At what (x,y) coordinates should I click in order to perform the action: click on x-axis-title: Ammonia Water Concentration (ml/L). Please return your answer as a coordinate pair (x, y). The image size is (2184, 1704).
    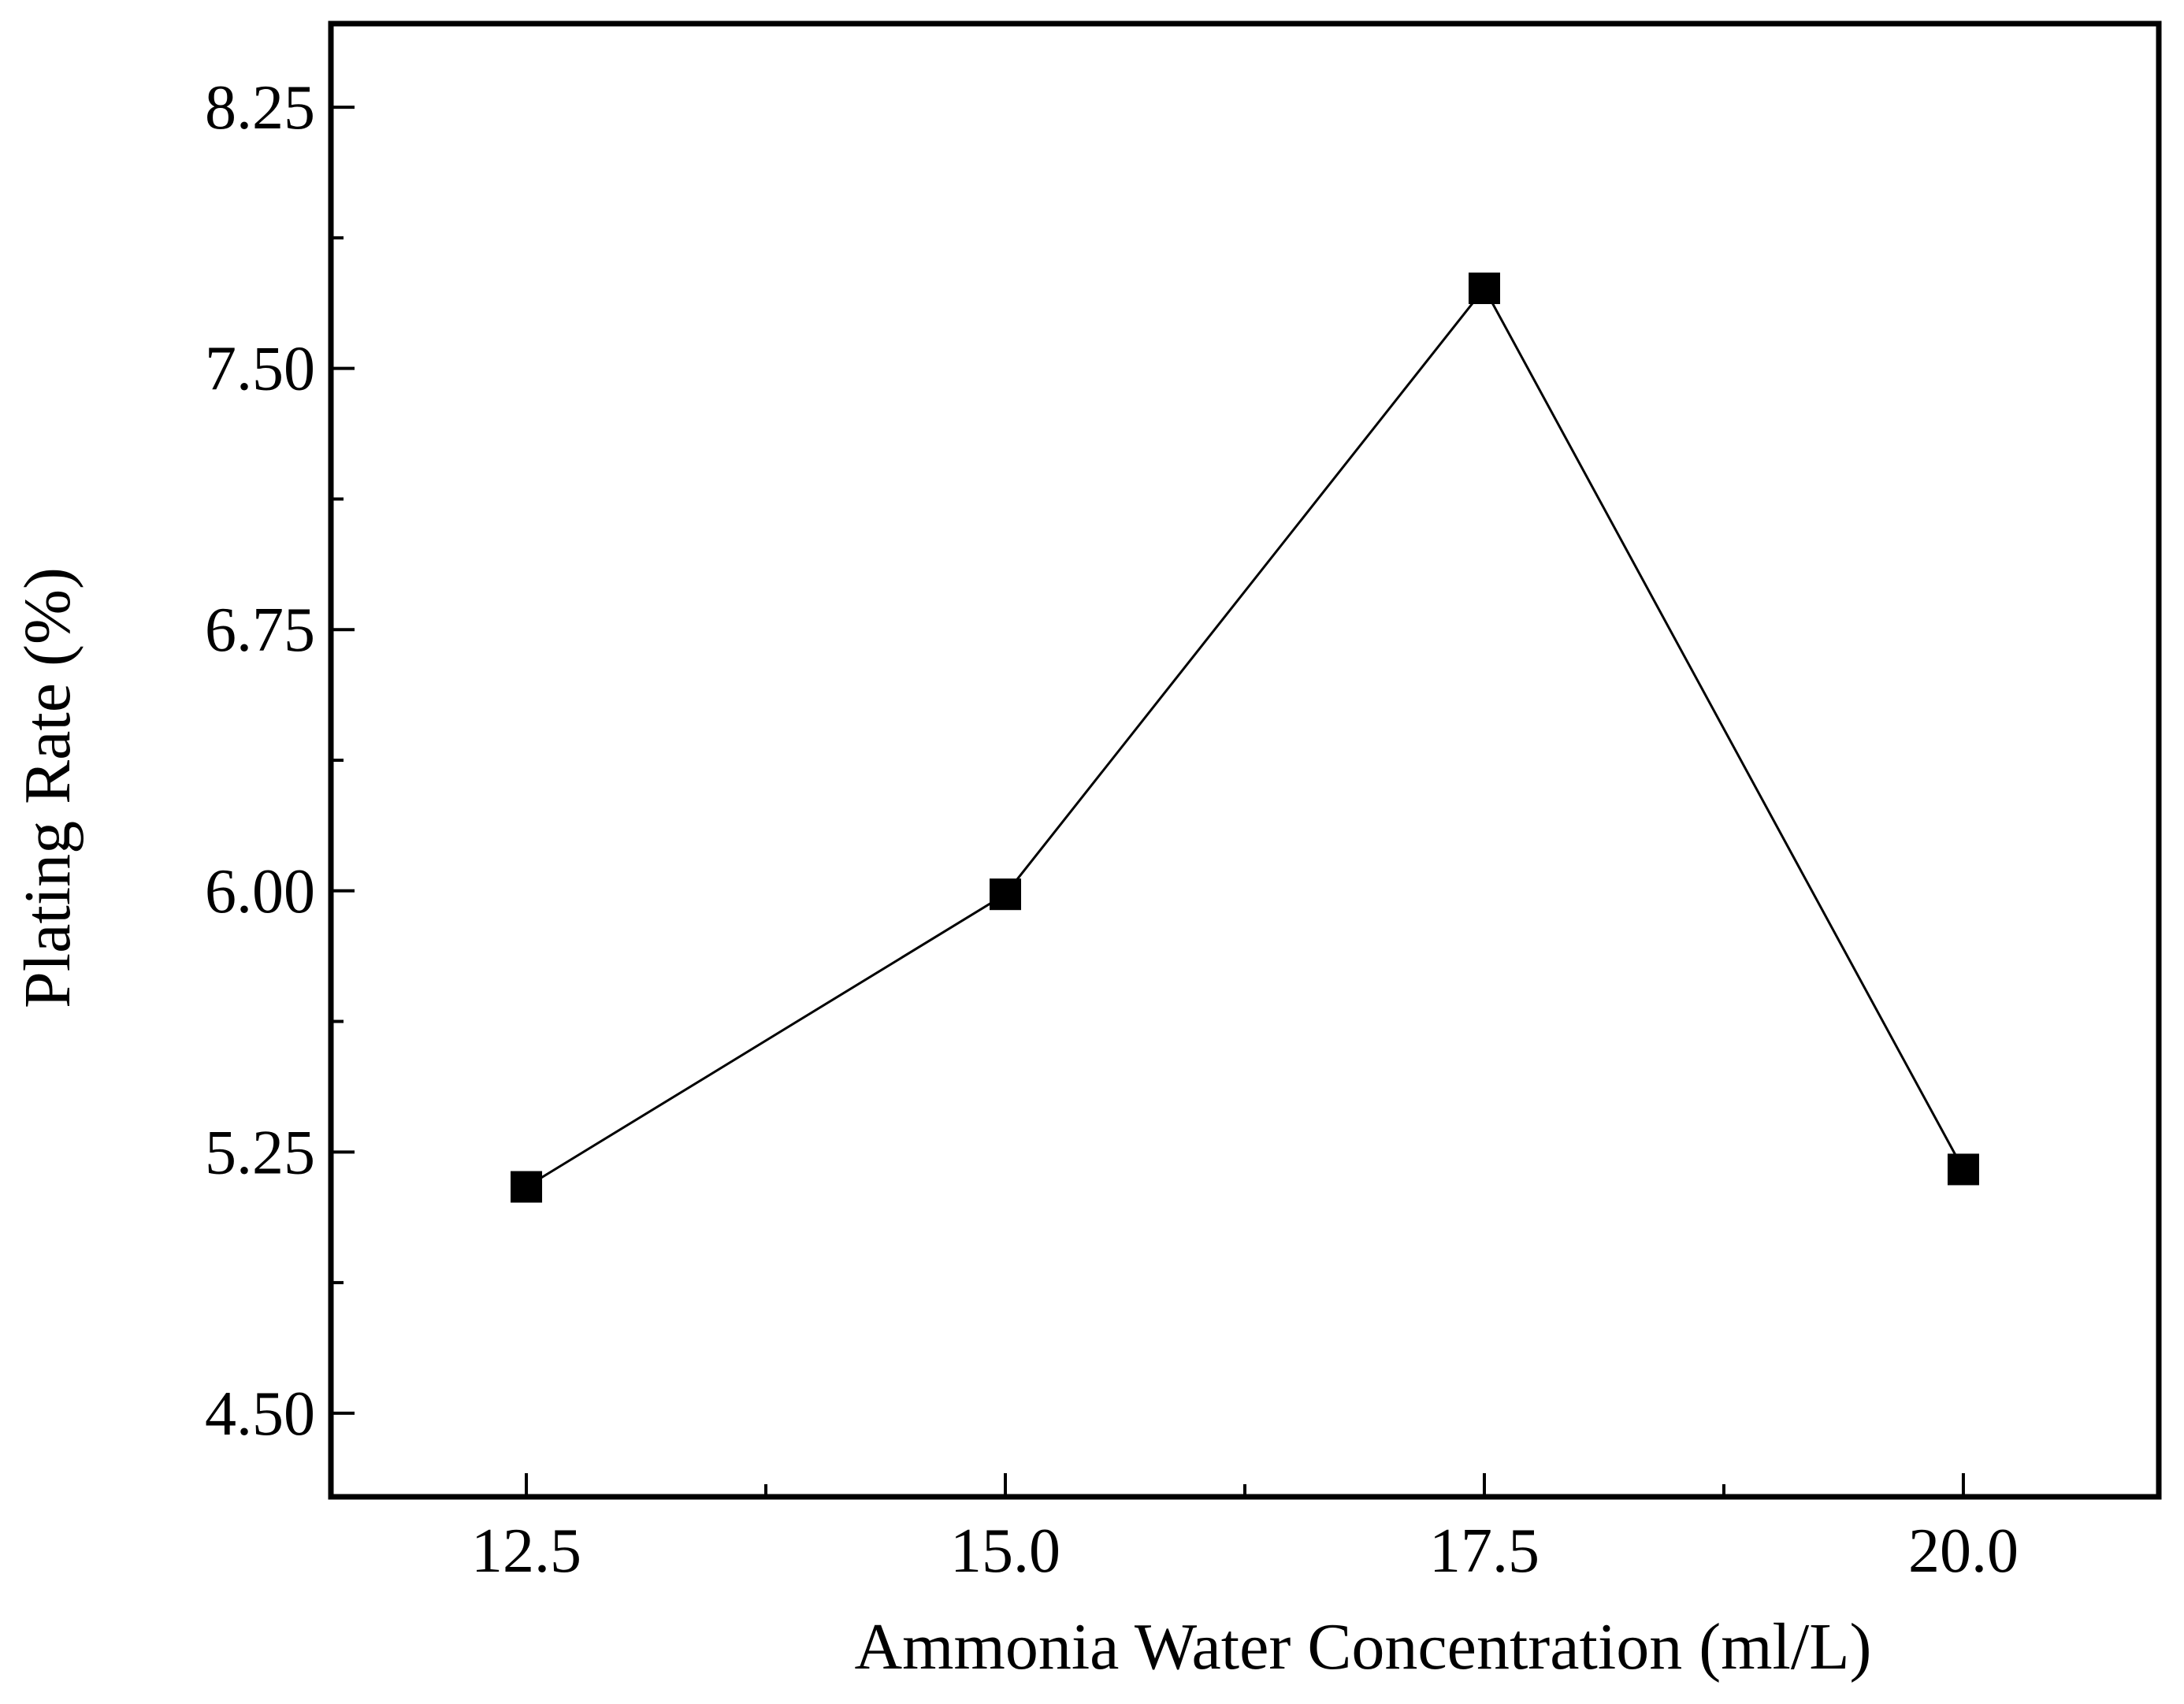
    Looking at the image, I should click on (1362, 1647).